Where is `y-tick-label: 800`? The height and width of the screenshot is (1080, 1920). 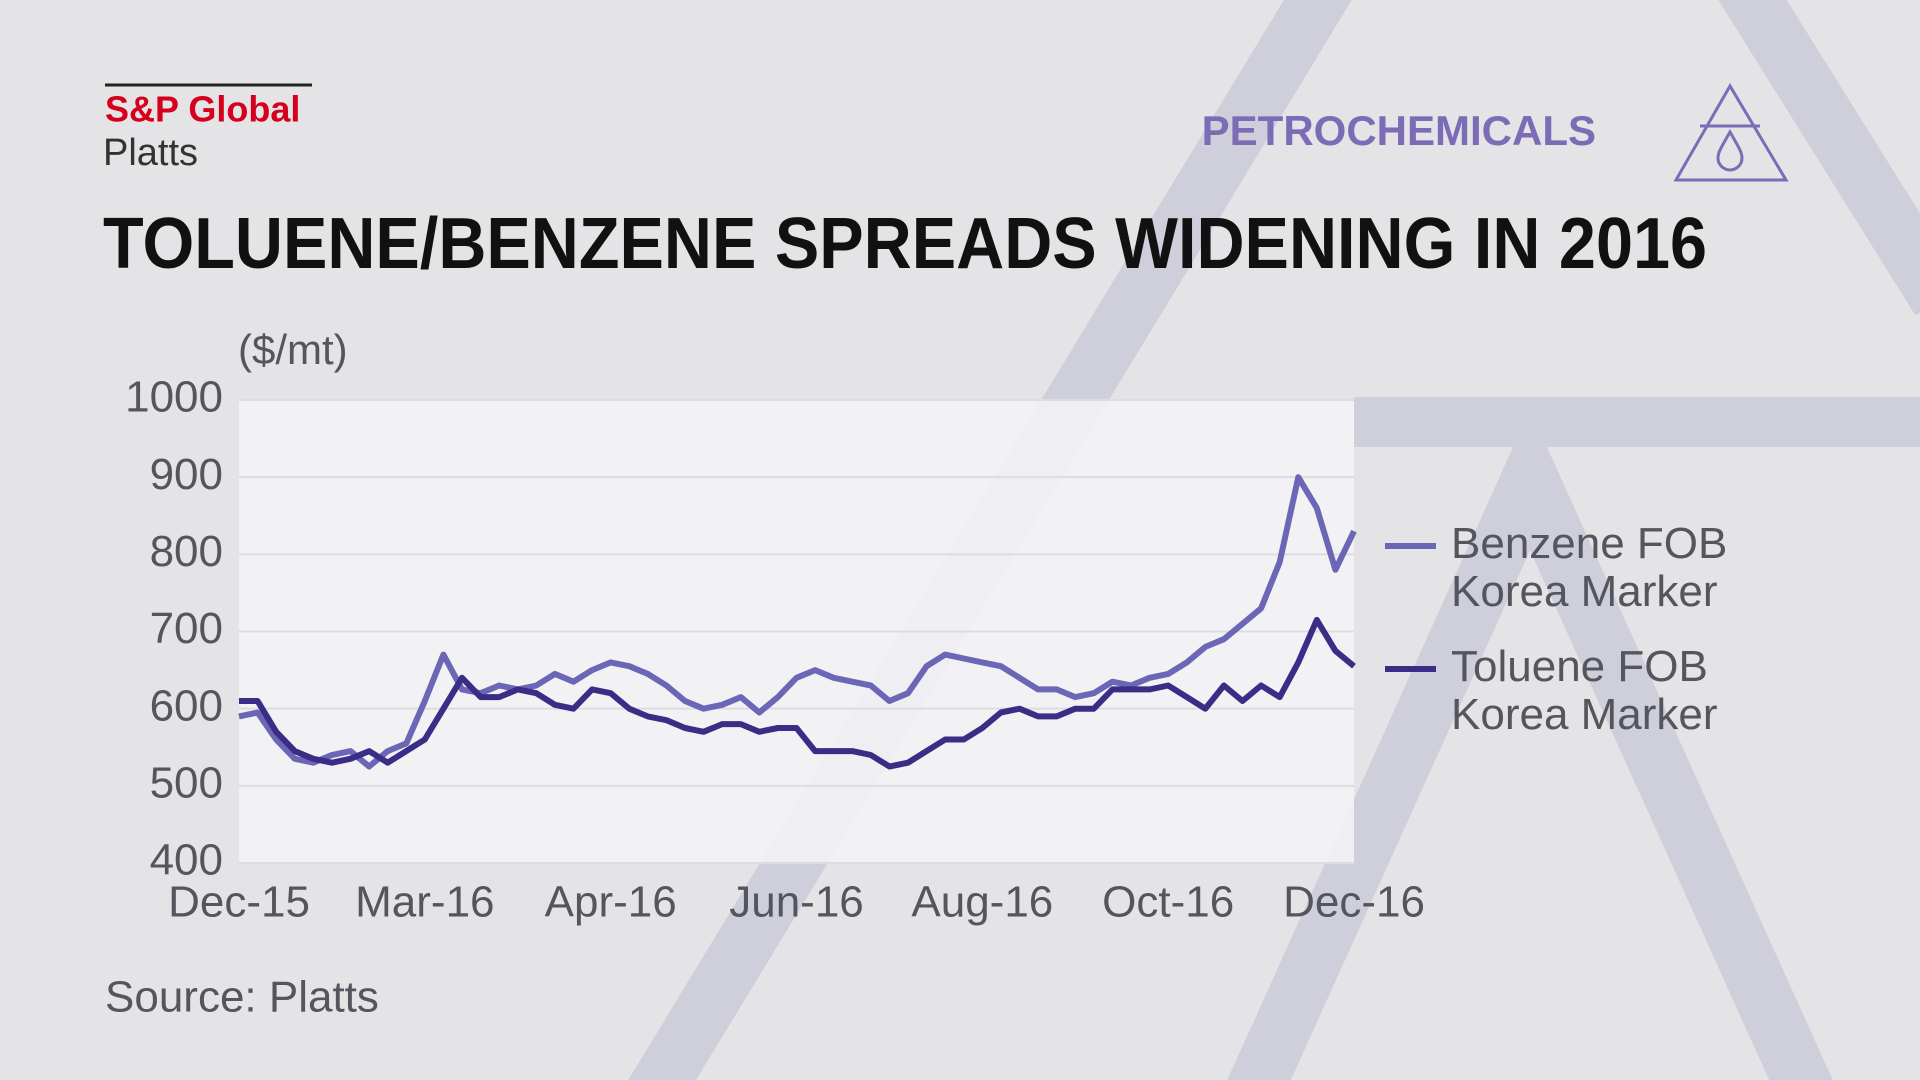 y-tick-label: 800 is located at coordinates (186, 551).